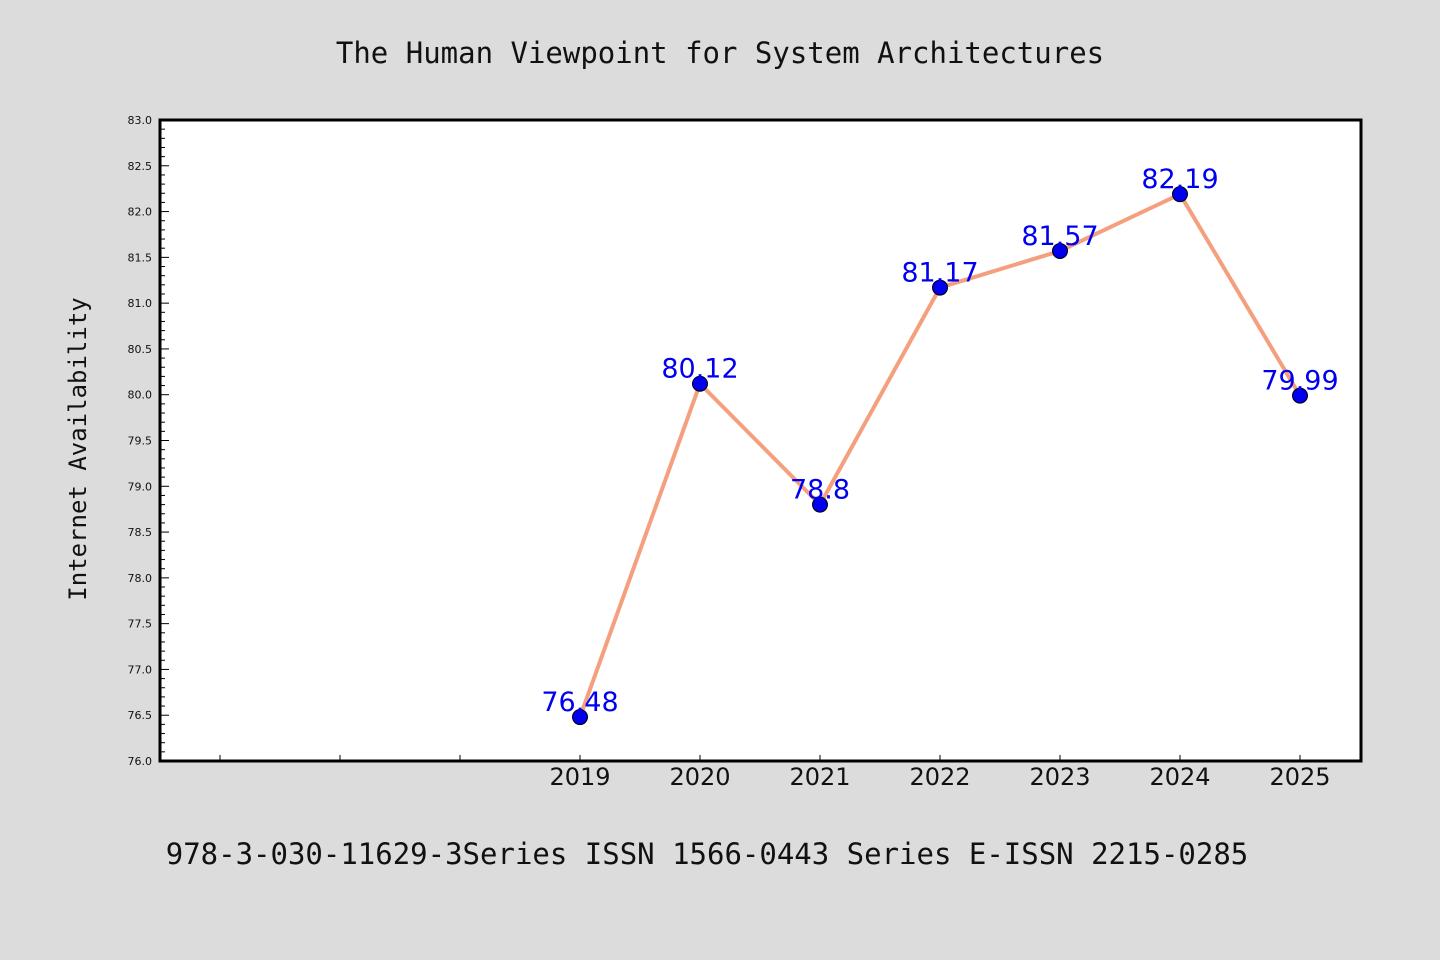 The width and height of the screenshot is (1440, 960). I want to click on y-tick-label: 81.0, so click(140, 303).